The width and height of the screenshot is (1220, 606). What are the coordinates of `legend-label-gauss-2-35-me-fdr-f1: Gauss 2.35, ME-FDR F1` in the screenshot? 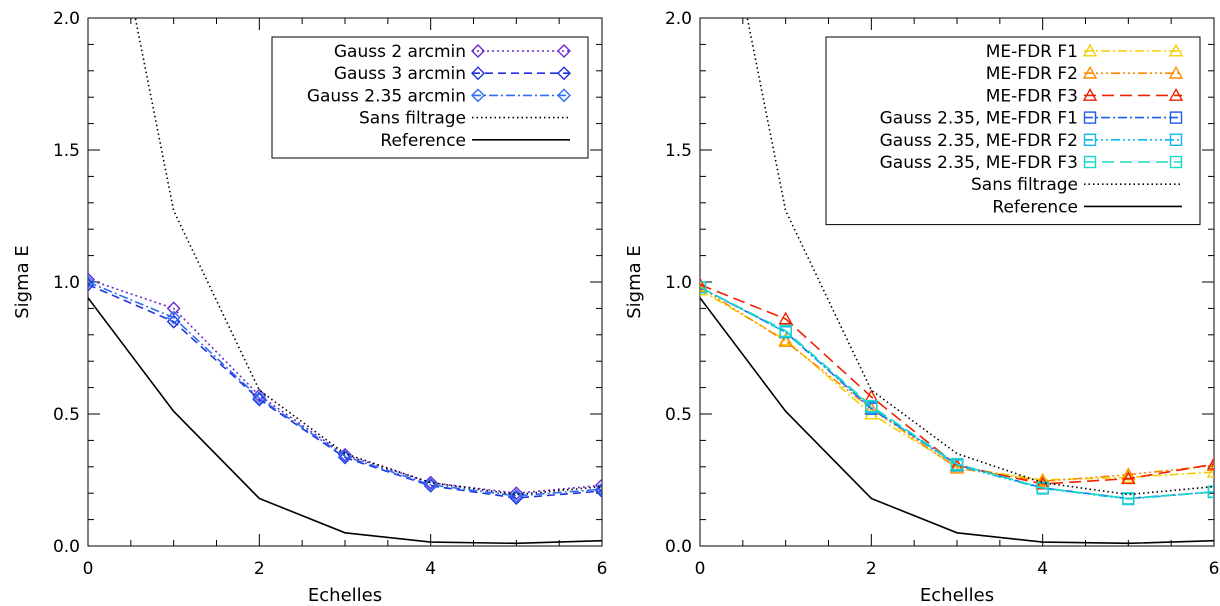 It's located at (979, 119).